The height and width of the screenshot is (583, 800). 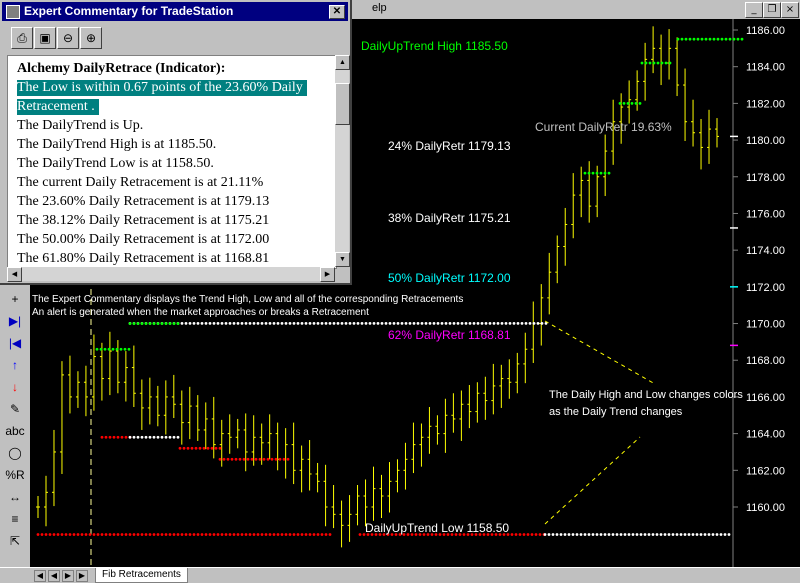 I want to click on tab-next-icon: ▶, so click(x=68, y=576).